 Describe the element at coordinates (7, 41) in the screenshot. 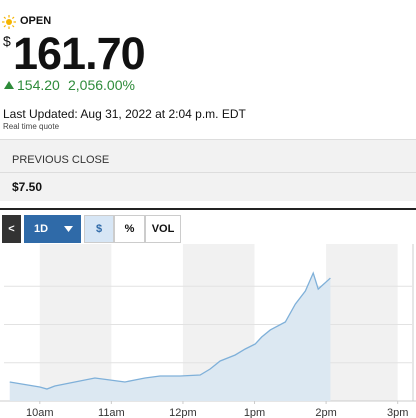

I see `currency: $` at that location.